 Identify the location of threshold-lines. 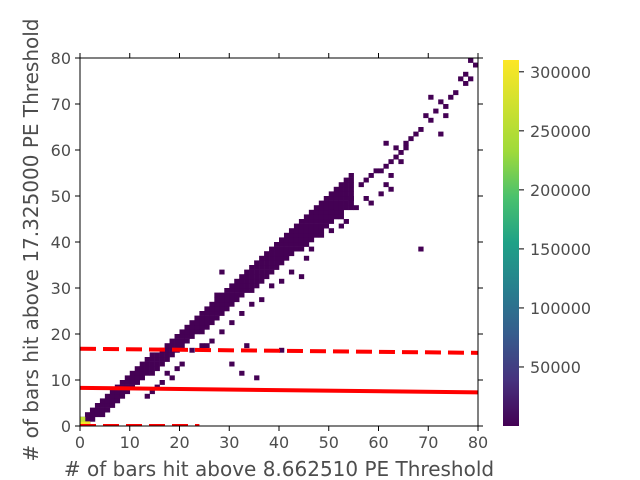
(279, 386).